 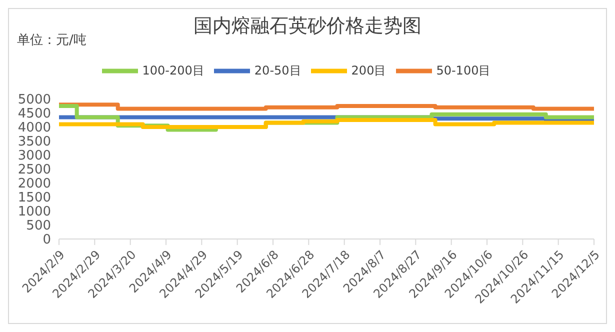 What do you see at coordinates (46, 240) in the screenshot?
I see `y-tick-label: 0` at bounding box center [46, 240].